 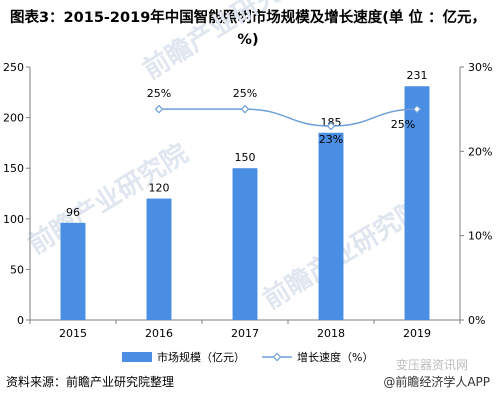 What do you see at coordinates (13, 118) in the screenshot?
I see `y-tick-label: 200` at bounding box center [13, 118].